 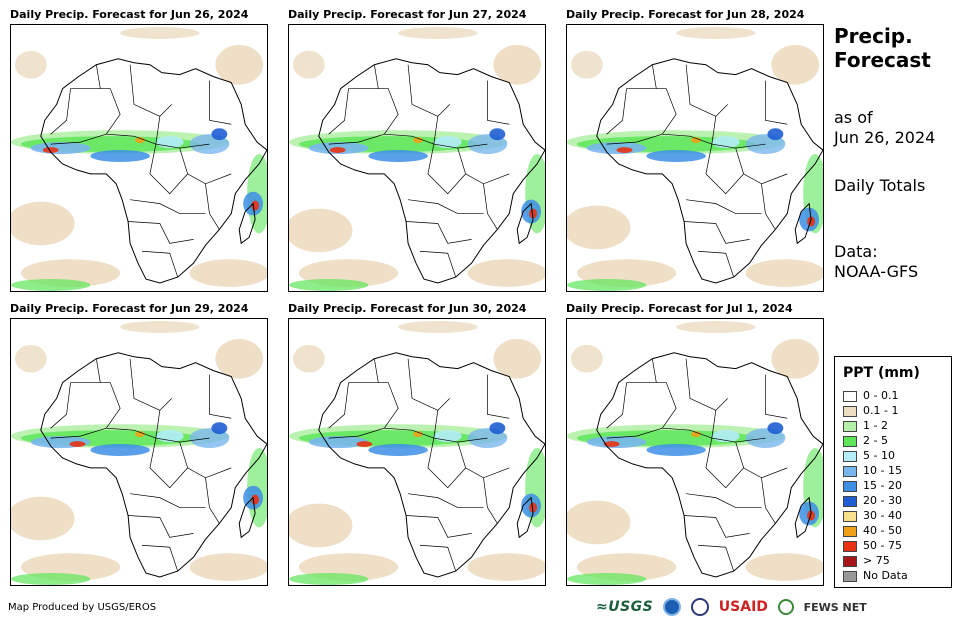 I want to click on legend-item: 5 - 10, so click(x=869, y=456).